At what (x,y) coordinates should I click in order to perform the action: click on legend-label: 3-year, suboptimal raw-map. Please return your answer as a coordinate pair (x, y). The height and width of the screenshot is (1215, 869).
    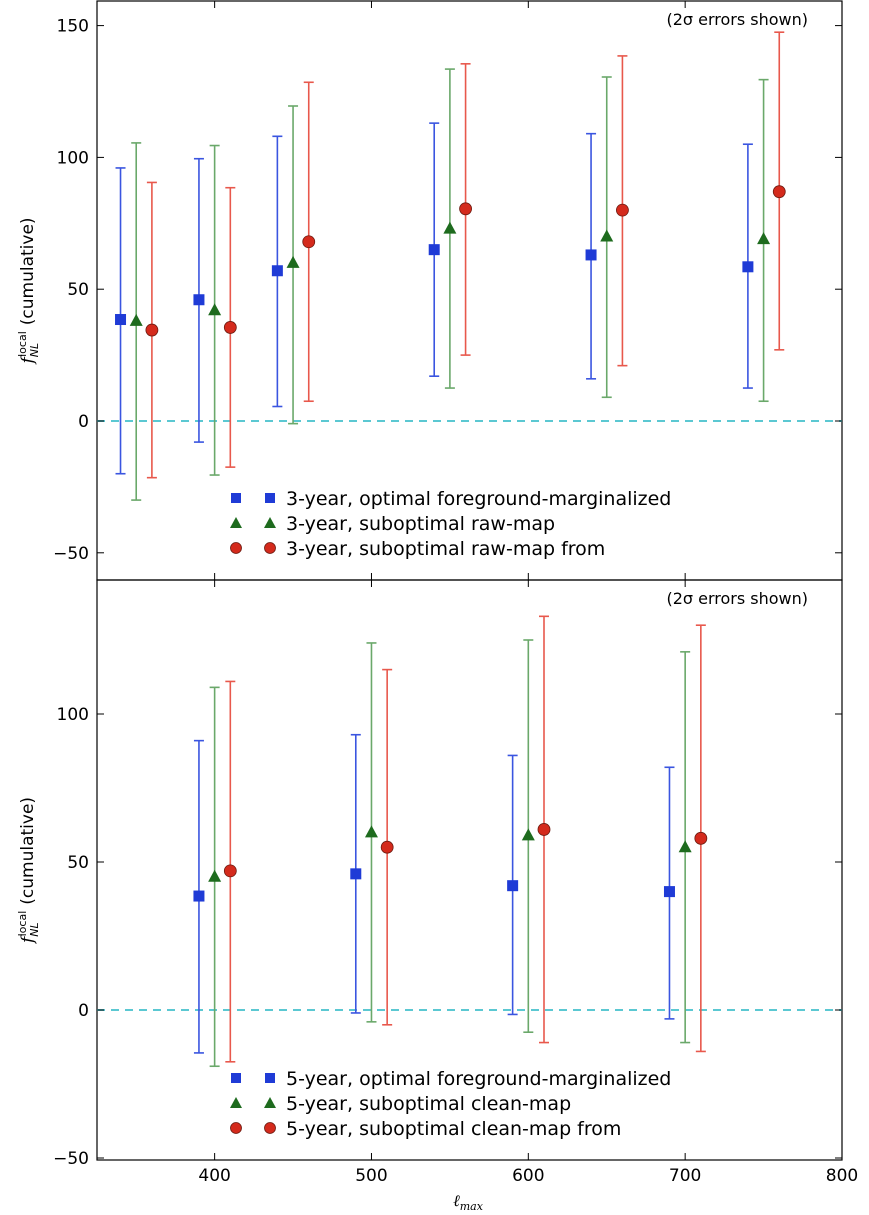
    Looking at the image, I should click on (420, 524).